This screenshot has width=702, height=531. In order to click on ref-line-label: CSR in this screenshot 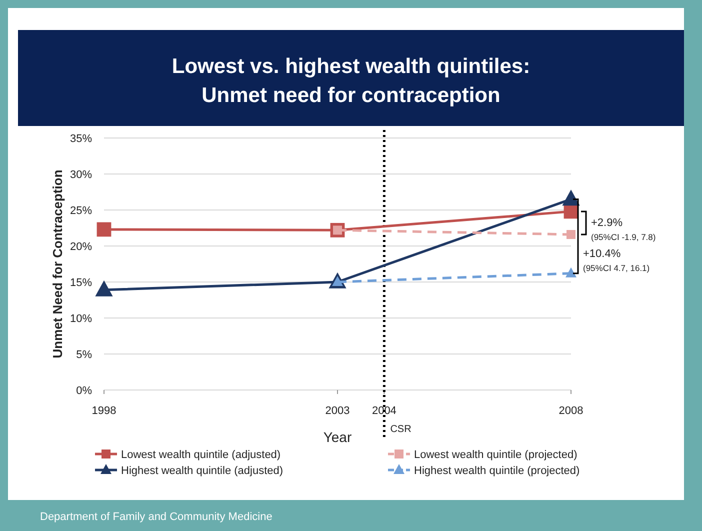, I will do `click(401, 429)`.